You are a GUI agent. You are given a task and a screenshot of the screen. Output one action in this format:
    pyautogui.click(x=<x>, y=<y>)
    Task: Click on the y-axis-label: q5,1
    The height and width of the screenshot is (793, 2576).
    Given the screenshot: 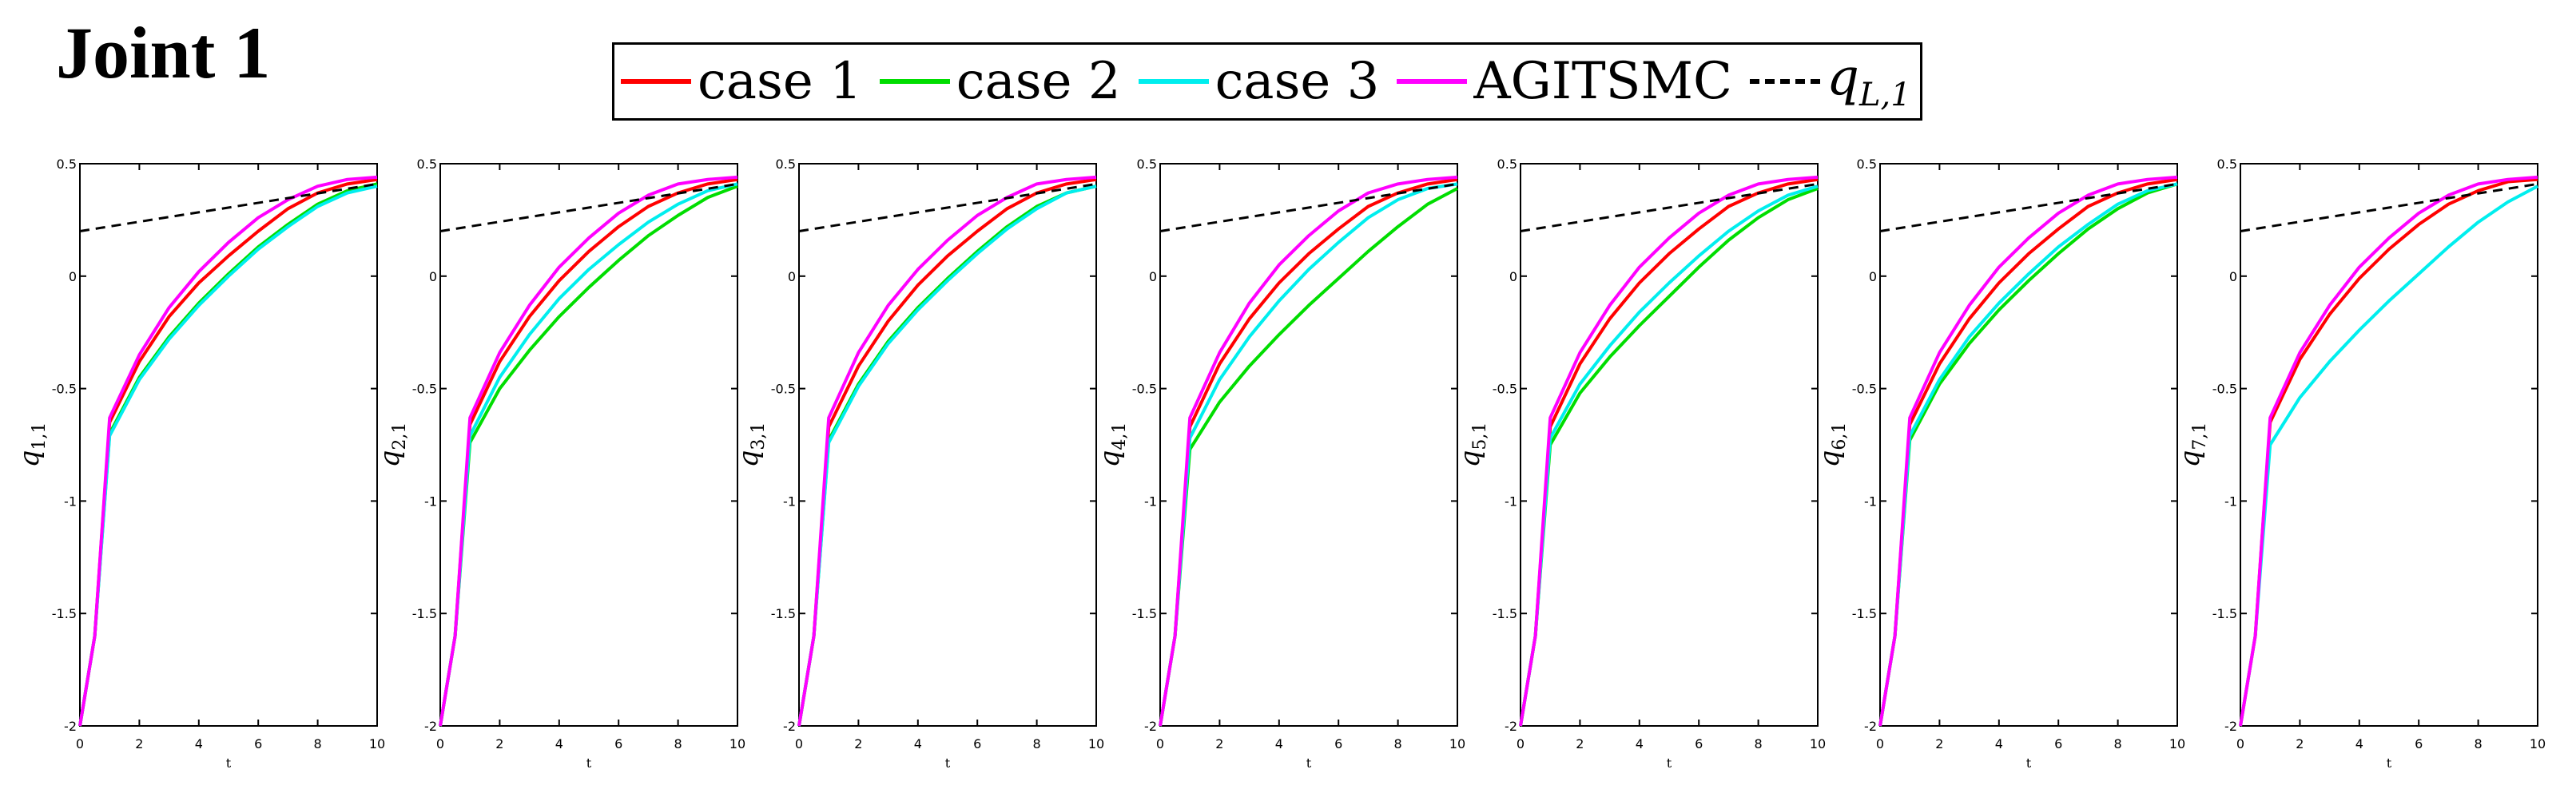 What is the action you would take?
    pyautogui.click(x=1472, y=445)
    